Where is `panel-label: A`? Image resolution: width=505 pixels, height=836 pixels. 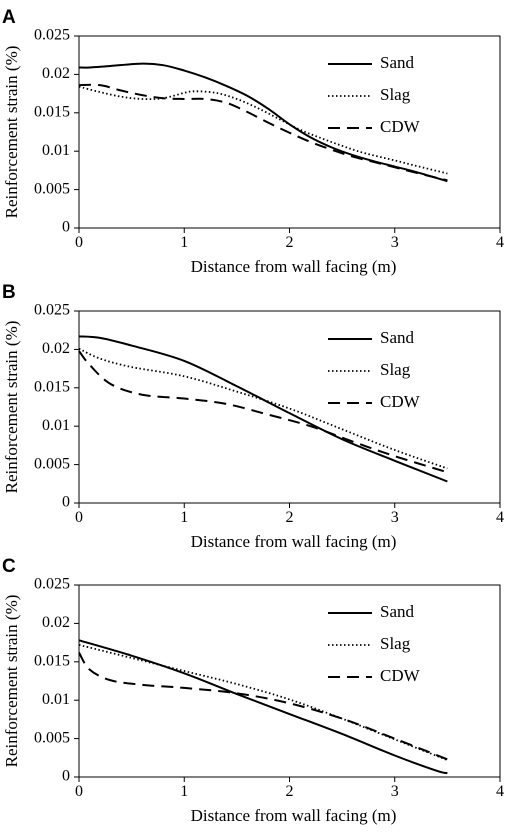 panel-label: A is located at coordinates (9, 17).